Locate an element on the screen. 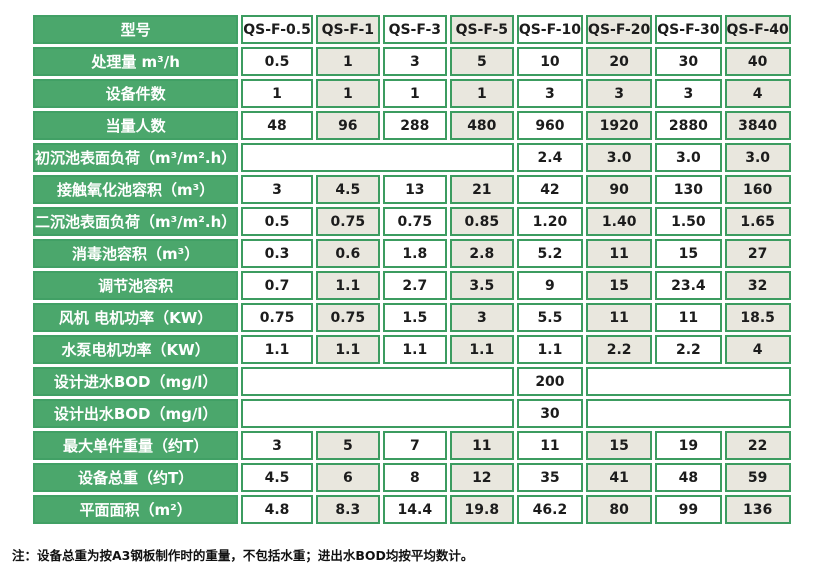 This screenshot has height=573, width=815. value-cell: 12 is located at coordinates (481, 477).